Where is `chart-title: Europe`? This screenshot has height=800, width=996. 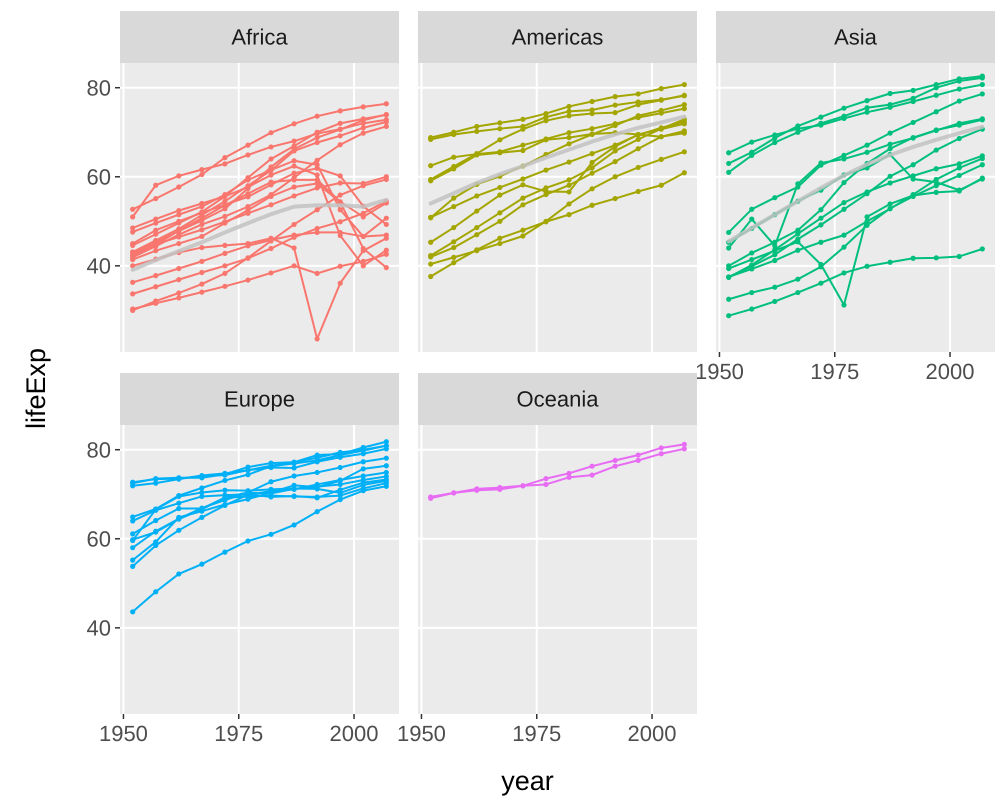
chart-title: Europe is located at coordinates (259, 399).